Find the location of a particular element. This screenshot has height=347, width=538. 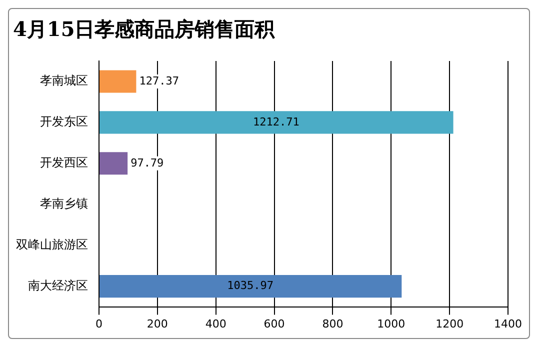

data-label: 1212.71 is located at coordinates (276, 121).